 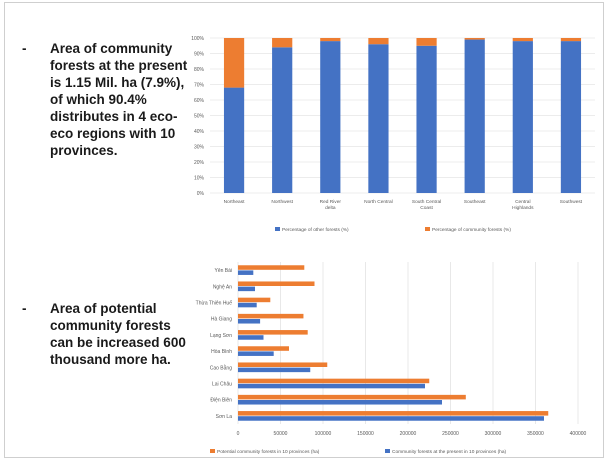 What do you see at coordinates (535, 434) in the screenshot?
I see `x-tick-label: 350000` at bounding box center [535, 434].